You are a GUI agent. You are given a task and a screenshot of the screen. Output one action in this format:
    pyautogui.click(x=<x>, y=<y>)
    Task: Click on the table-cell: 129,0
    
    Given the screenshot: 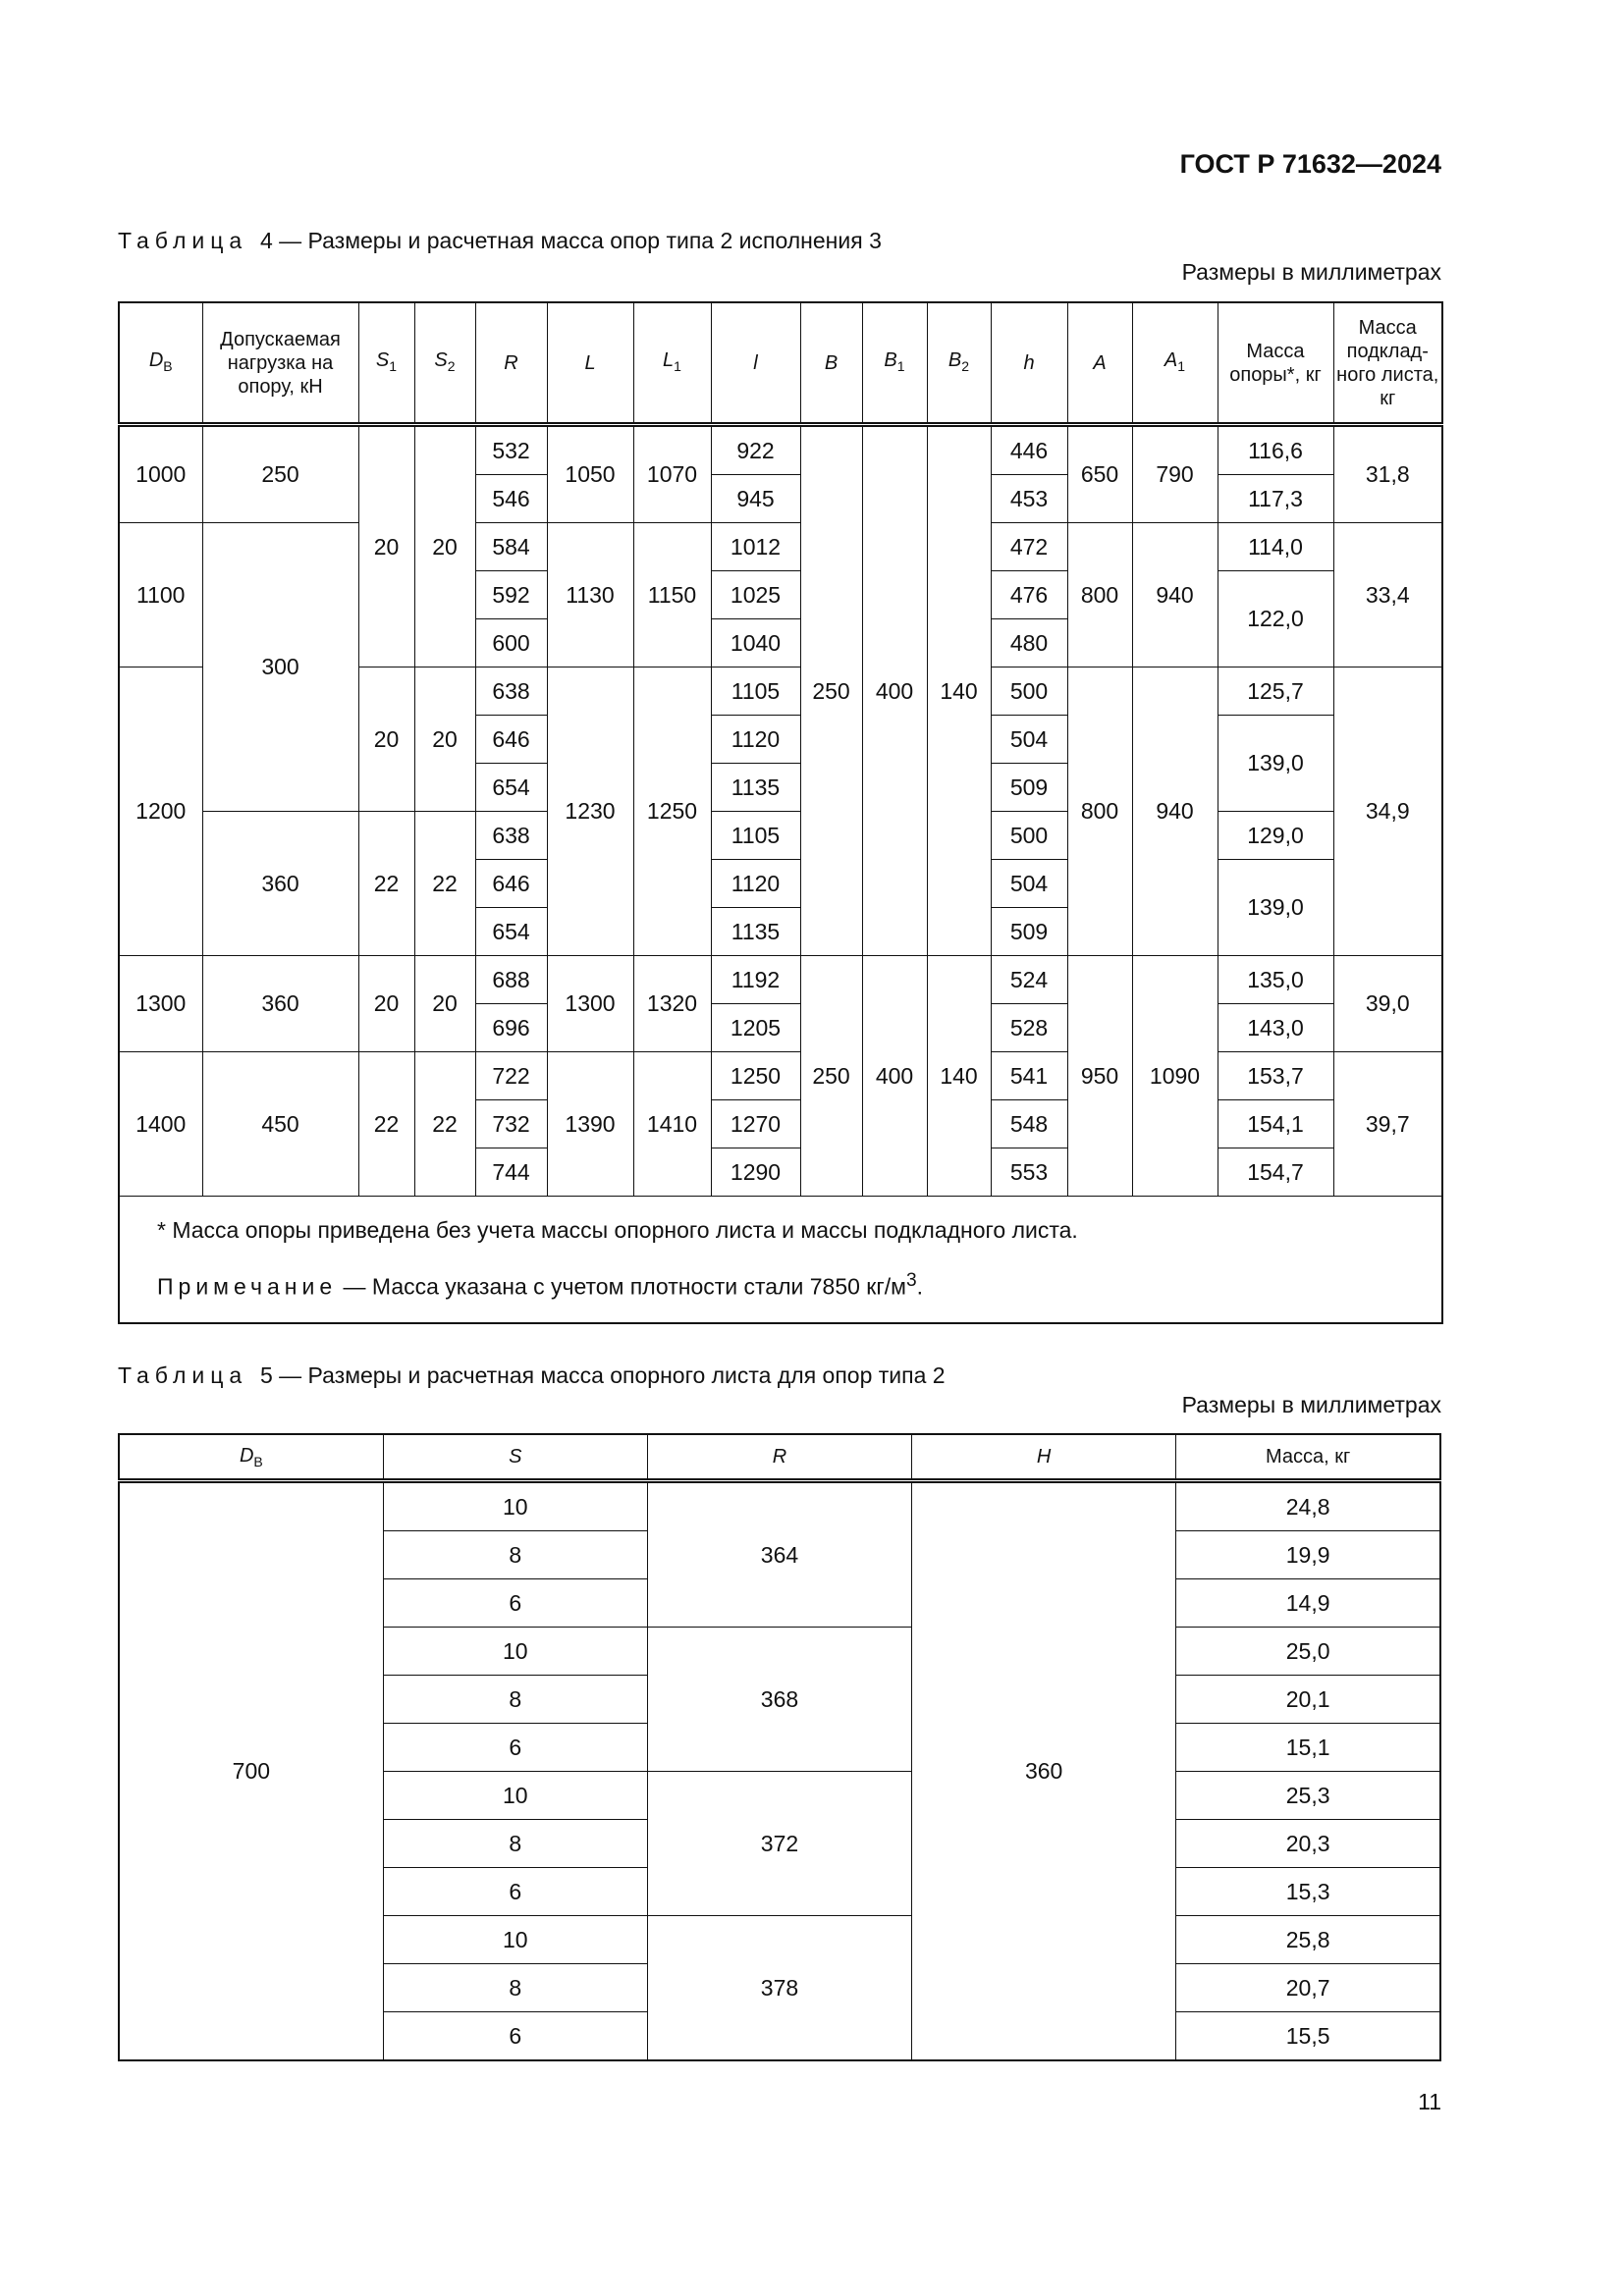 What is the action you would take?
    pyautogui.click(x=1275, y=836)
    